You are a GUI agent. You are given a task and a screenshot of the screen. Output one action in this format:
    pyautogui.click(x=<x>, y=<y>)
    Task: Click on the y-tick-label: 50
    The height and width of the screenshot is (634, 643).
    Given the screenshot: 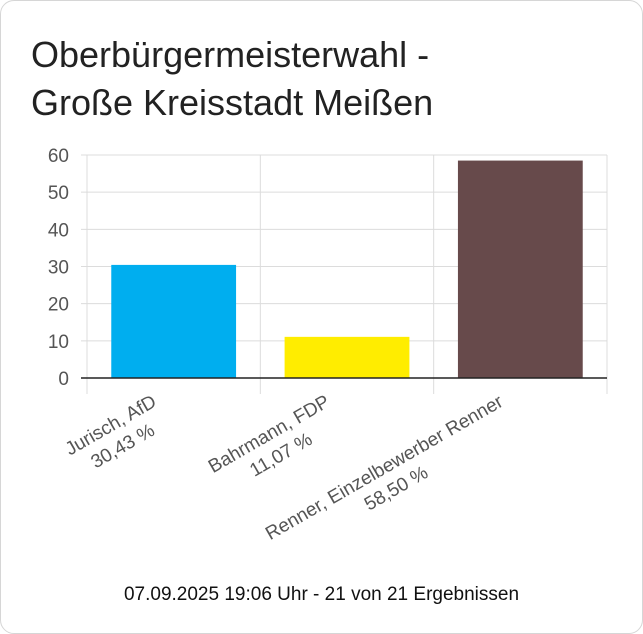 What is the action you would take?
    pyautogui.click(x=58, y=193)
    